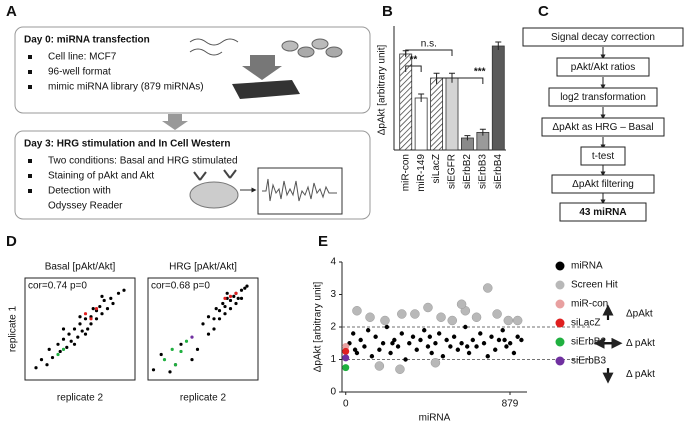  I want to click on flow-node-label: t-test, so click(603, 156).